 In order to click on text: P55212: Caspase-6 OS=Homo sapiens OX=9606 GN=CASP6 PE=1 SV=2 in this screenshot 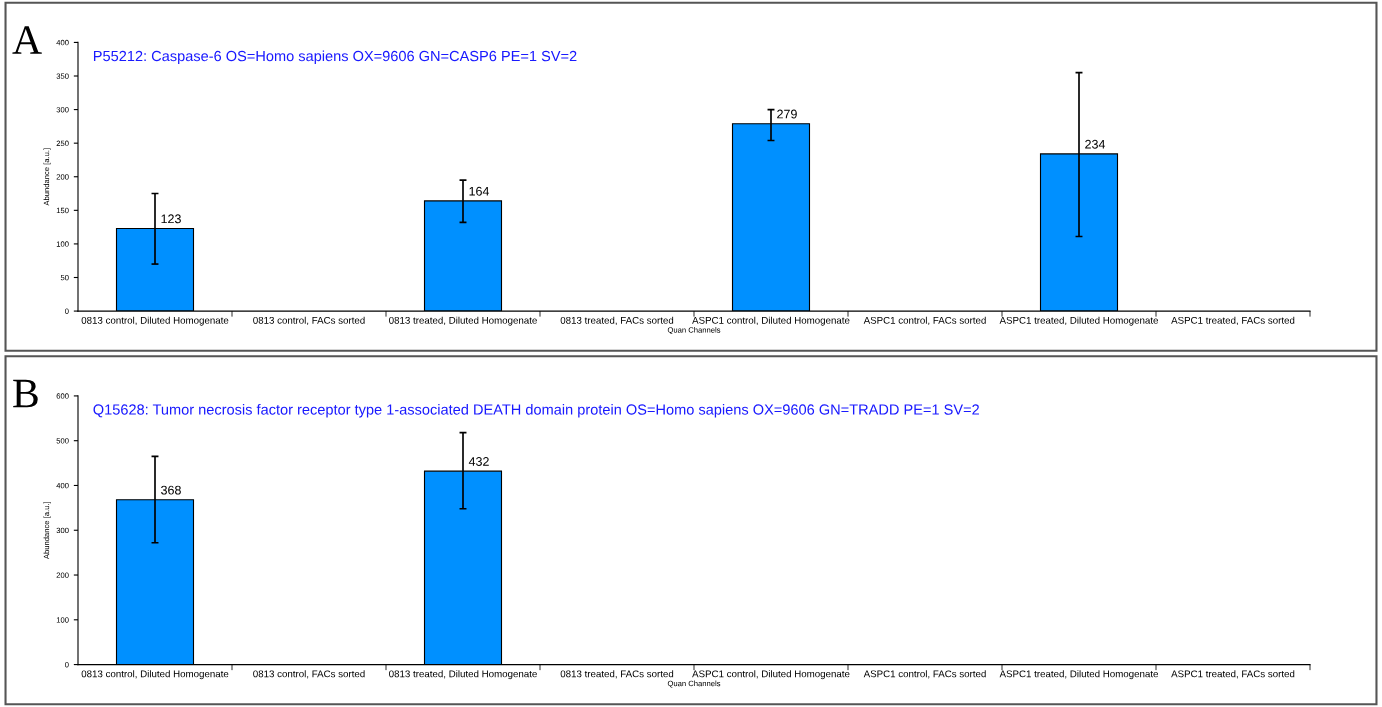, I will do `click(335, 57)`.